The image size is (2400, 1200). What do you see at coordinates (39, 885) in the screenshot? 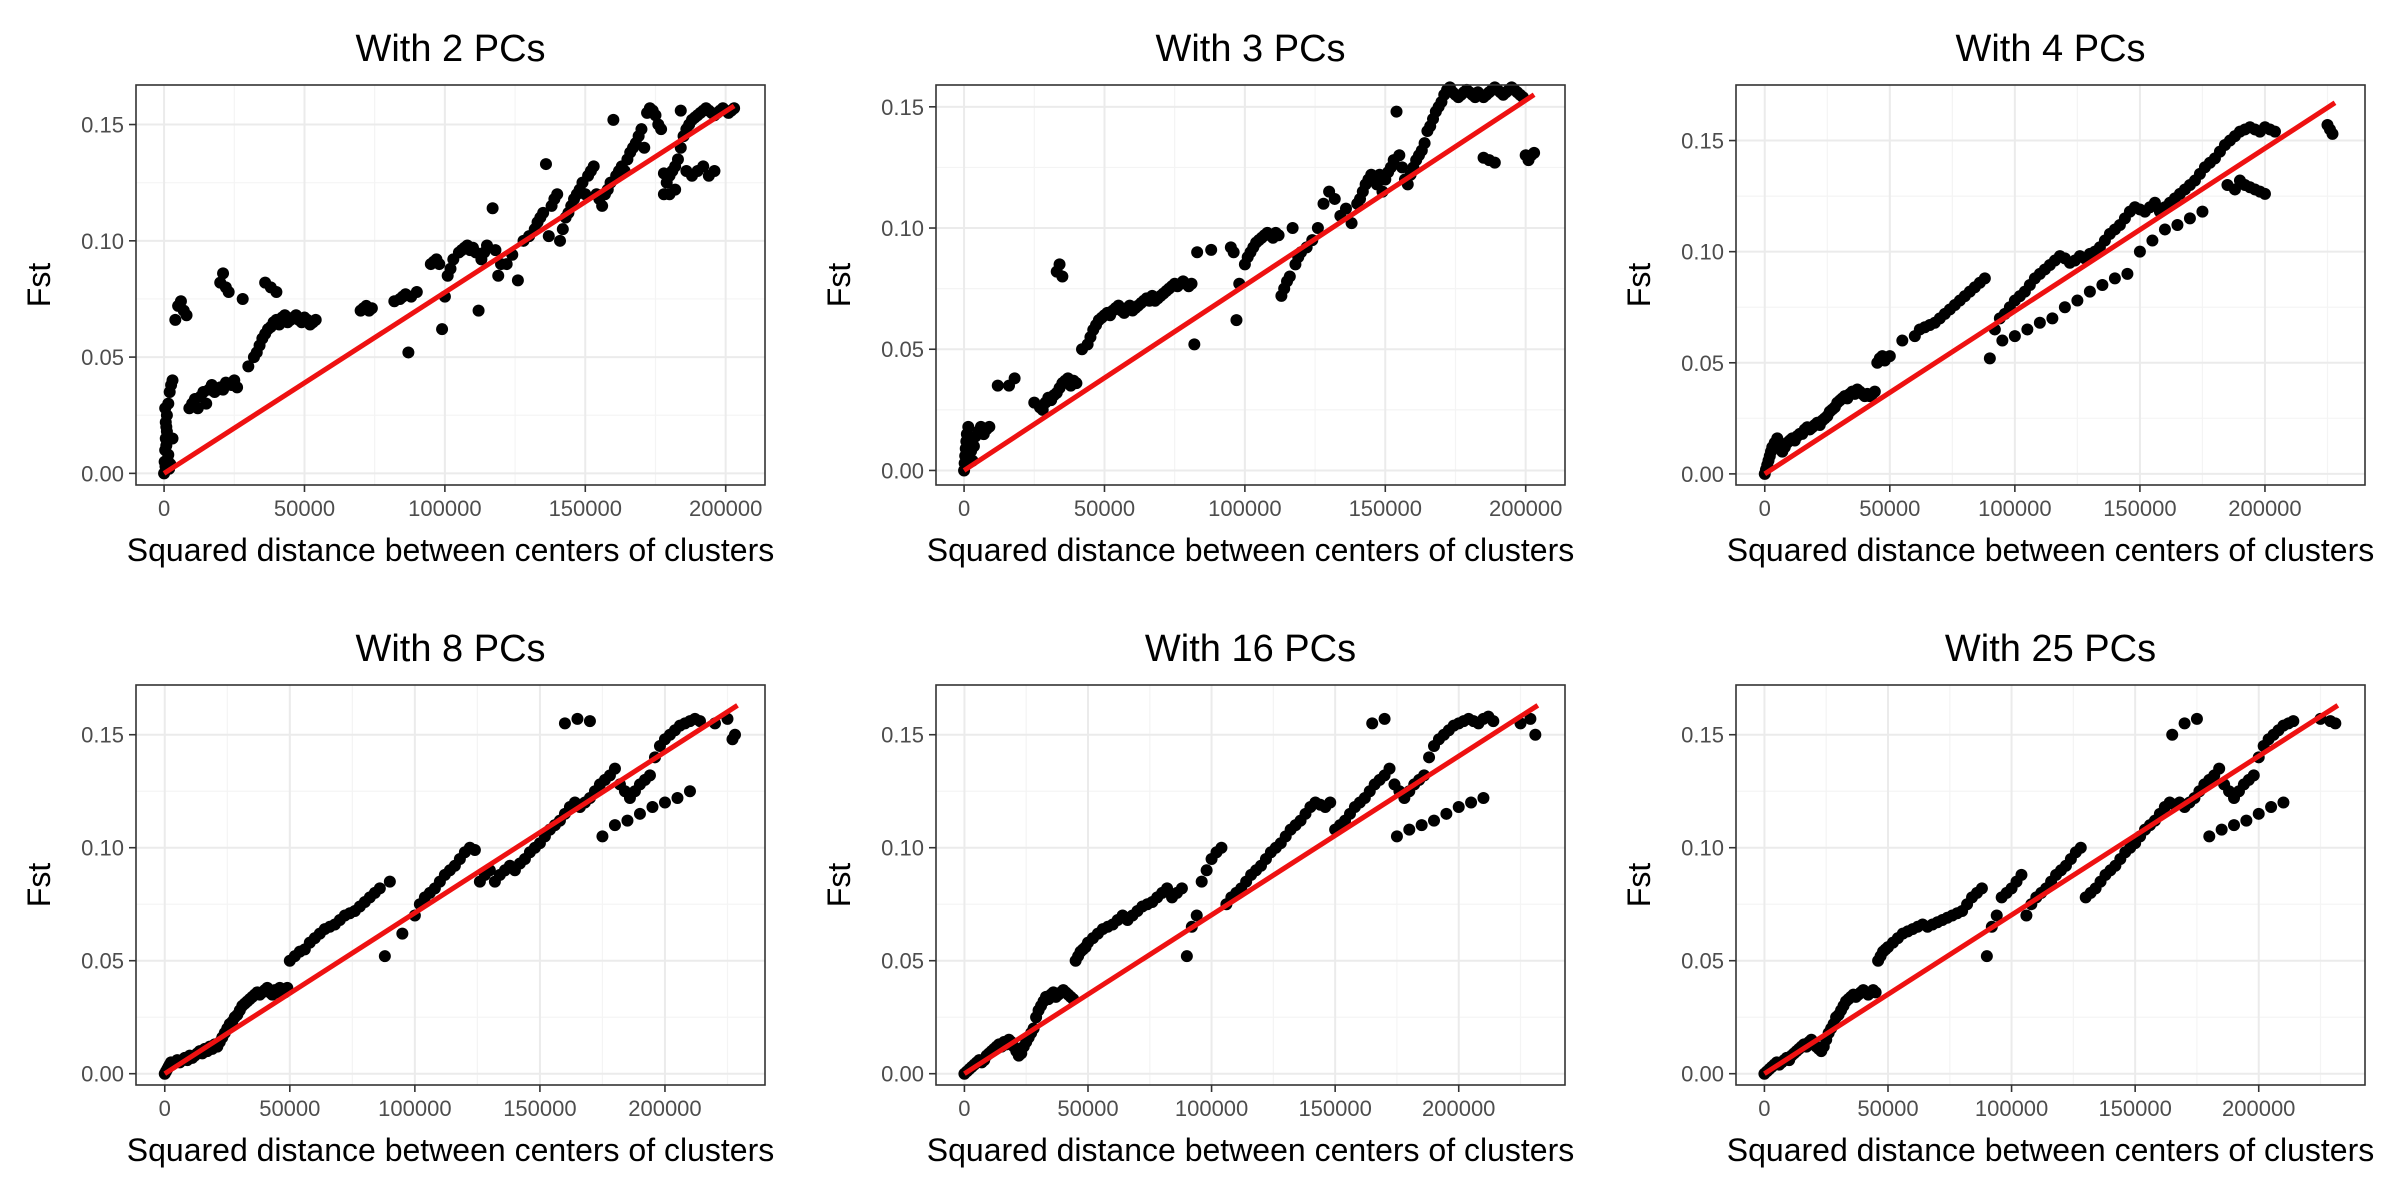
I see `y-axis-title: Fst` at bounding box center [39, 885].